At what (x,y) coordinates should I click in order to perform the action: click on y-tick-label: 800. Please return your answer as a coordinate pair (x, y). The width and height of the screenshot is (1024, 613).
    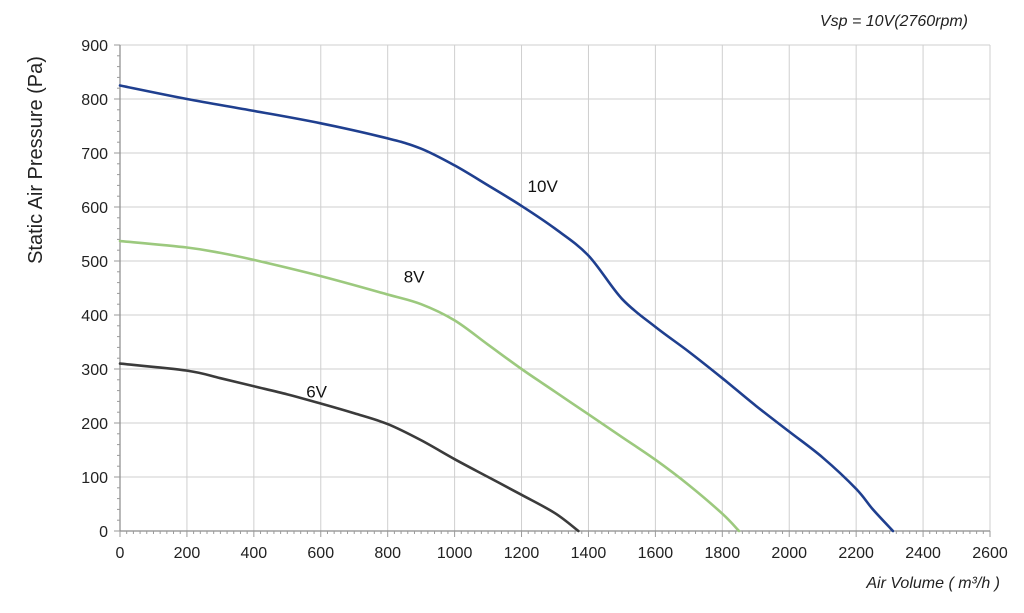
    Looking at the image, I should click on (94, 100).